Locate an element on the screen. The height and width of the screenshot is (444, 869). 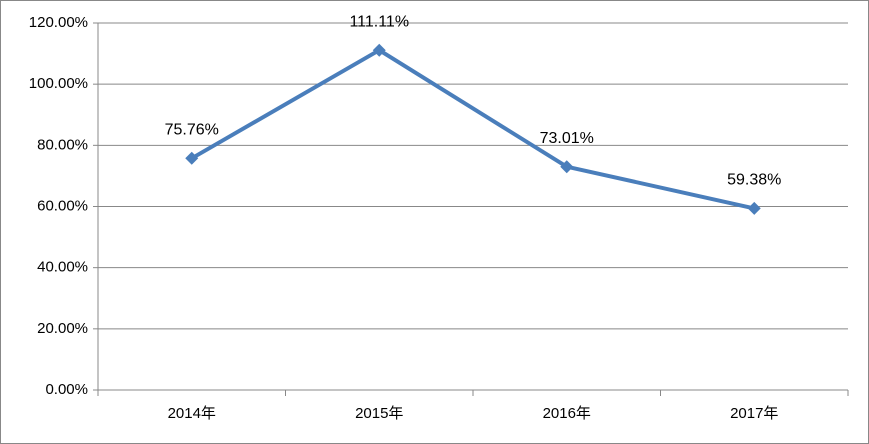
y-tick-label: 100.00% is located at coordinates (58, 83).